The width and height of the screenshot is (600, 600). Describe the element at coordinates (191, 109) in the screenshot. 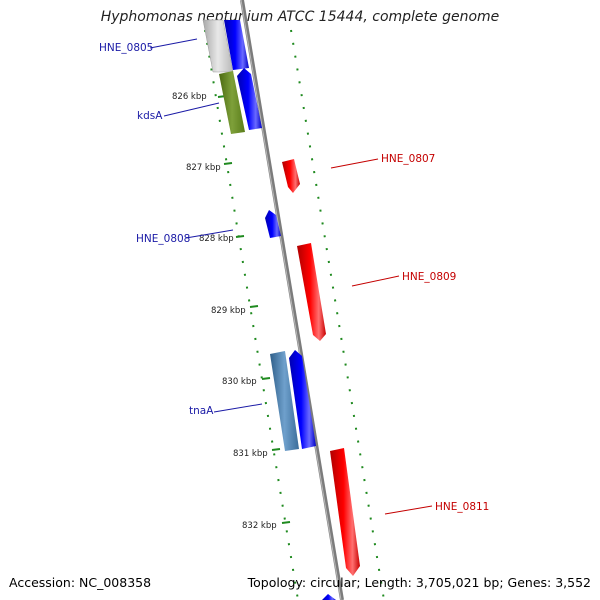

I see `leader-kdsA` at that location.